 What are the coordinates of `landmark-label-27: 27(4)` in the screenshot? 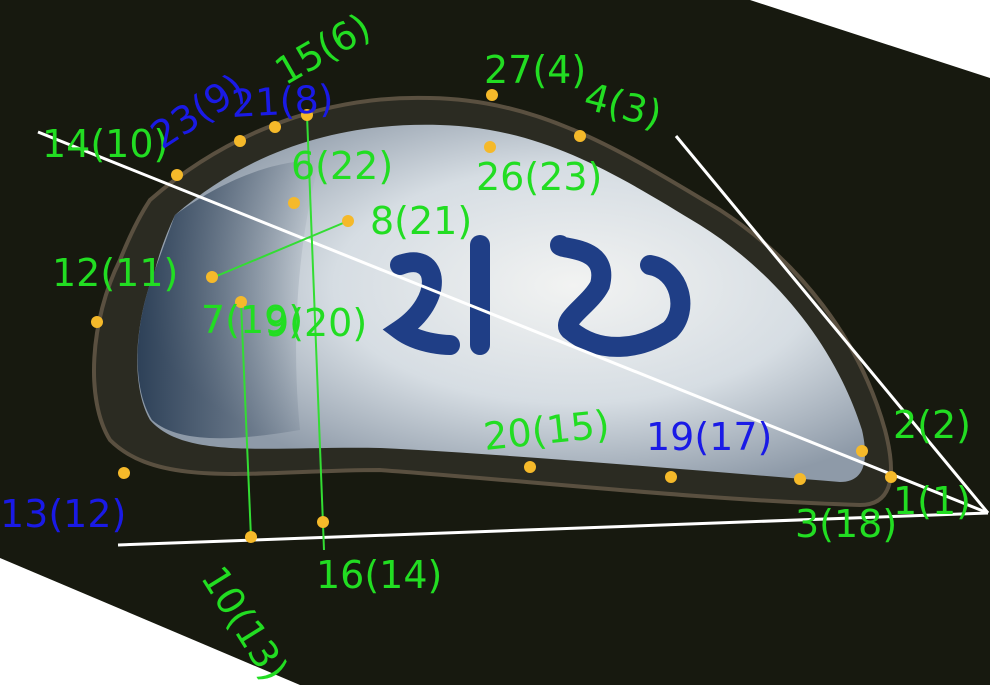 It's located at (535, 70).